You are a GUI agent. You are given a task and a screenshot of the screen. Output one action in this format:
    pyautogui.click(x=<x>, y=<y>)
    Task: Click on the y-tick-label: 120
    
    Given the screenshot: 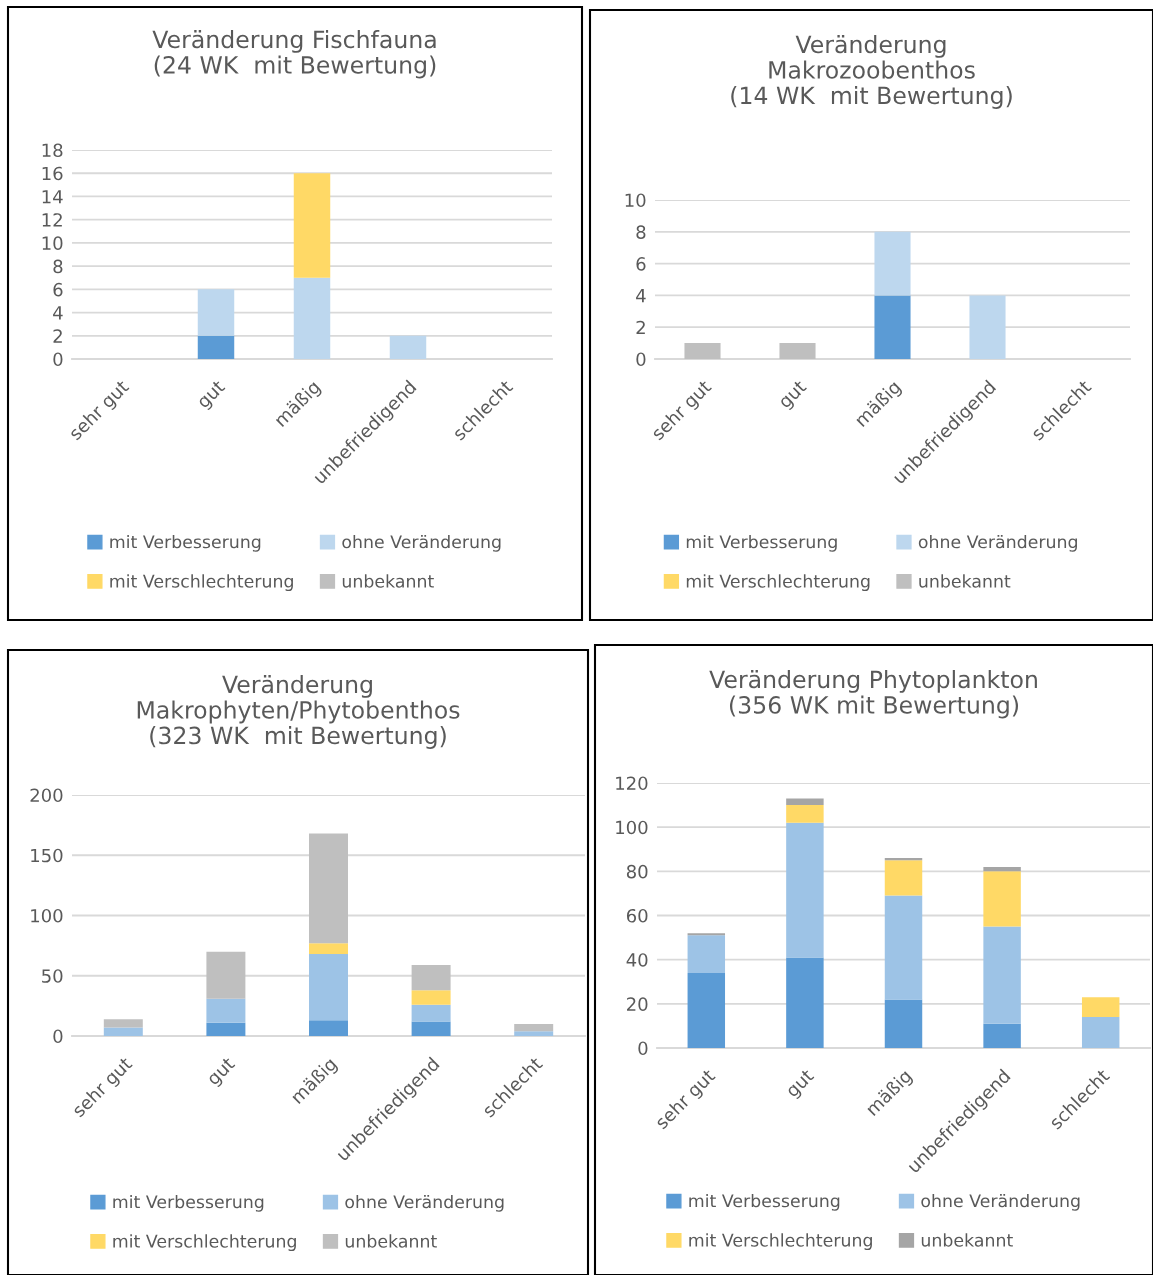 What is the action you would take?
    pyautogui.click(x=632, y=783)
    